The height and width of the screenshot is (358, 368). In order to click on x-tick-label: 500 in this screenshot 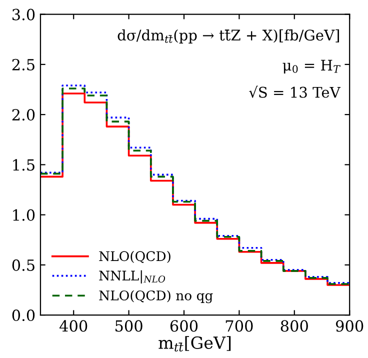, I will do `click(129, 326)`.